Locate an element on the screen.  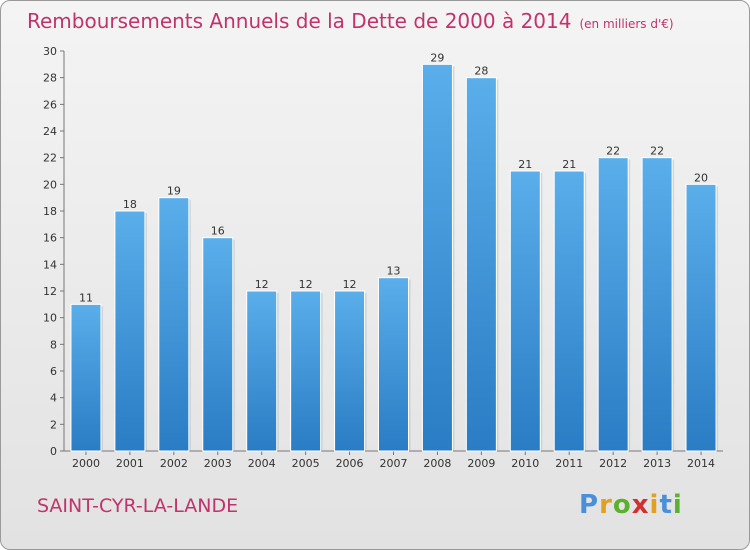
bar-2013 is located at coordinates (657, 304).